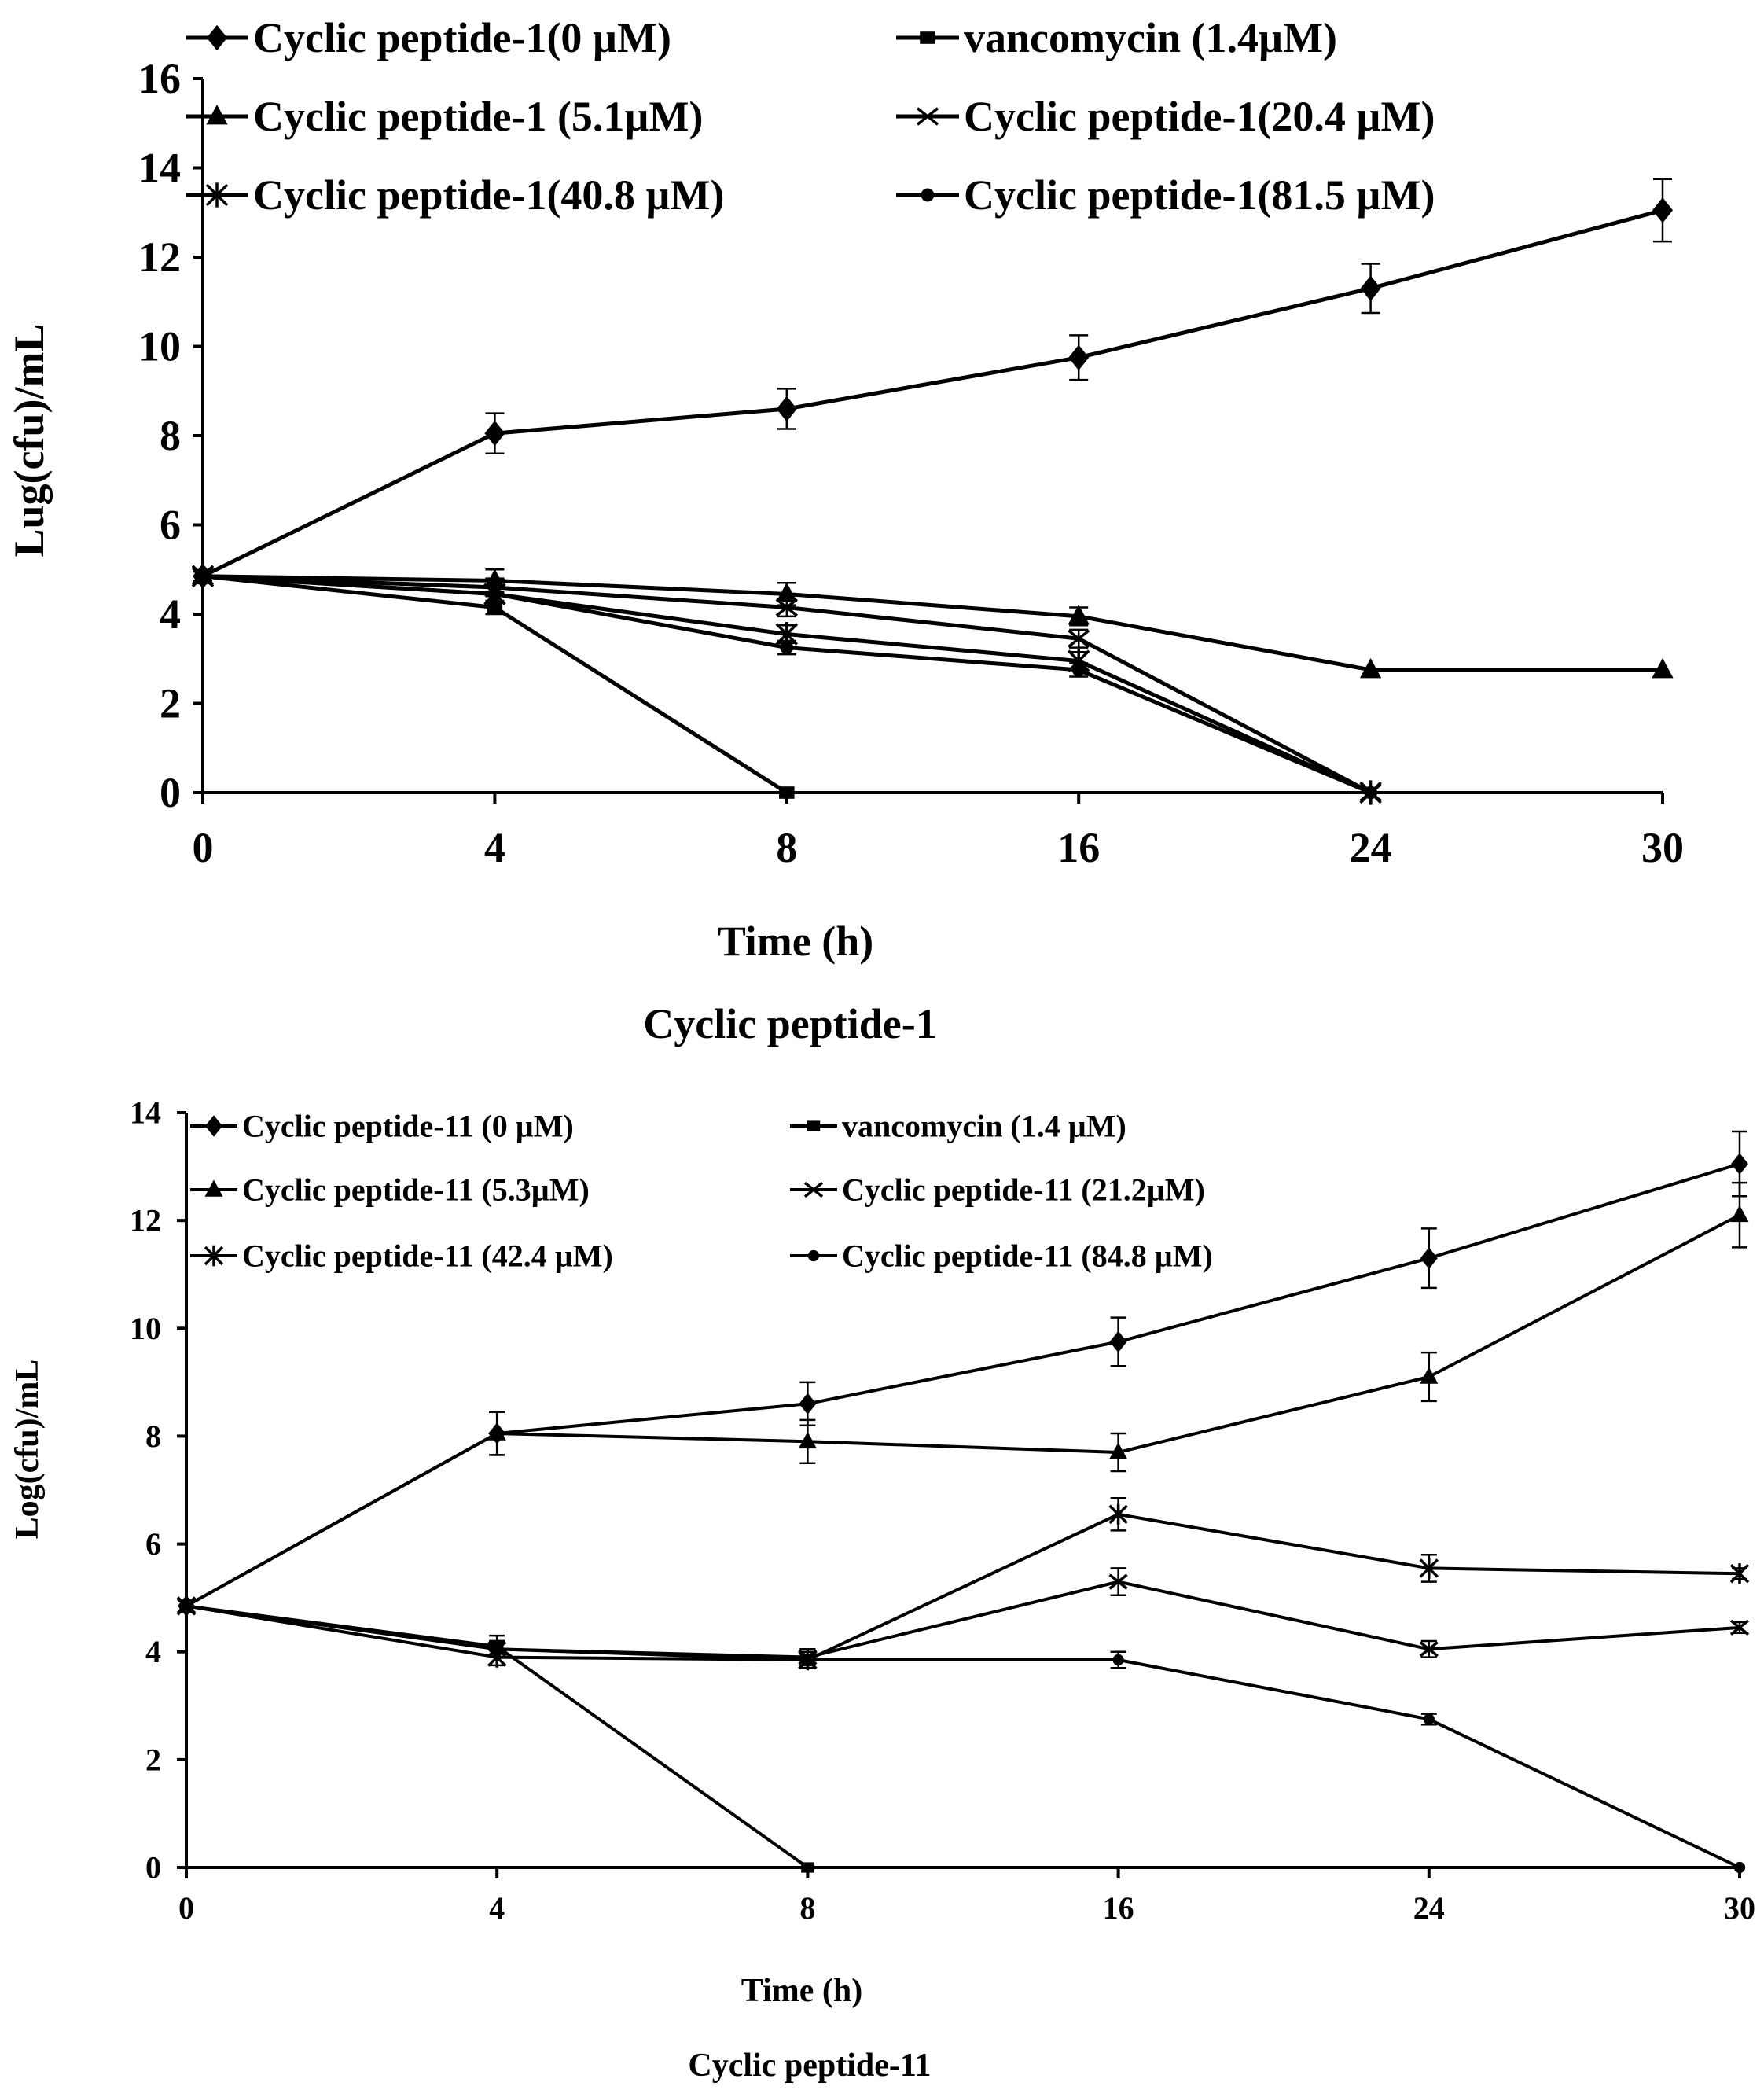 The height and width of the screenshot is (2090, 1764). I want to click on legend-entry: Cyclic peptide-11 (84.8 µM), so click(1002, 1256).